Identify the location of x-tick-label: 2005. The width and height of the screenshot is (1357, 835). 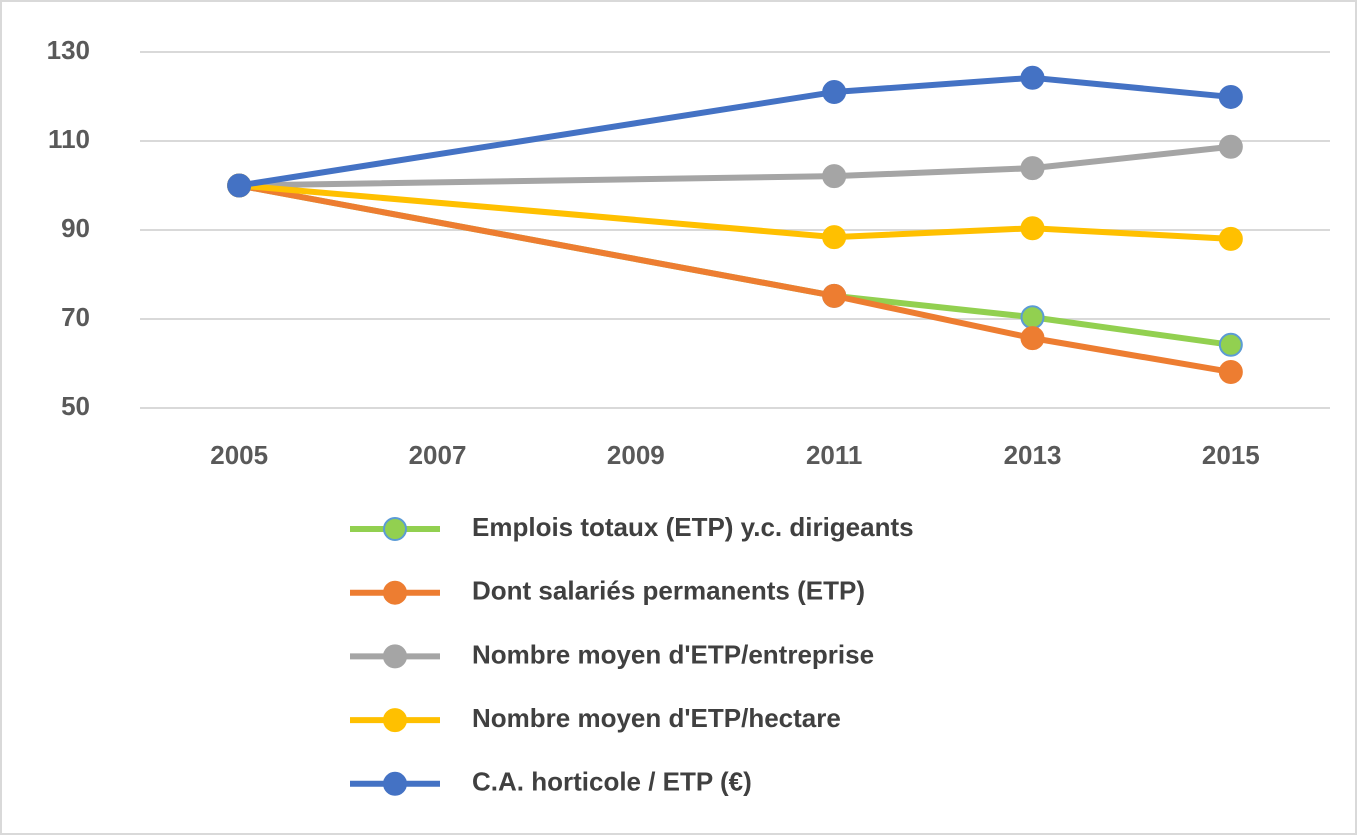
(239, 455).